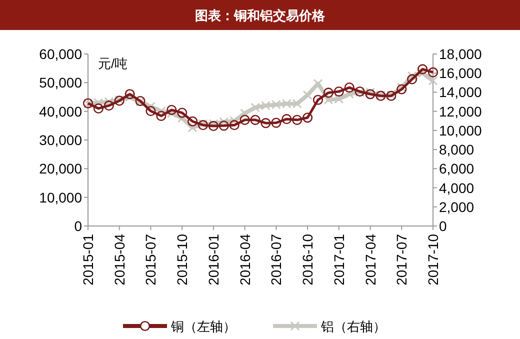  Describe the element at coordinates (276, 260) in the screenshot. I see `x-tick-label: 2016-07` at that location.